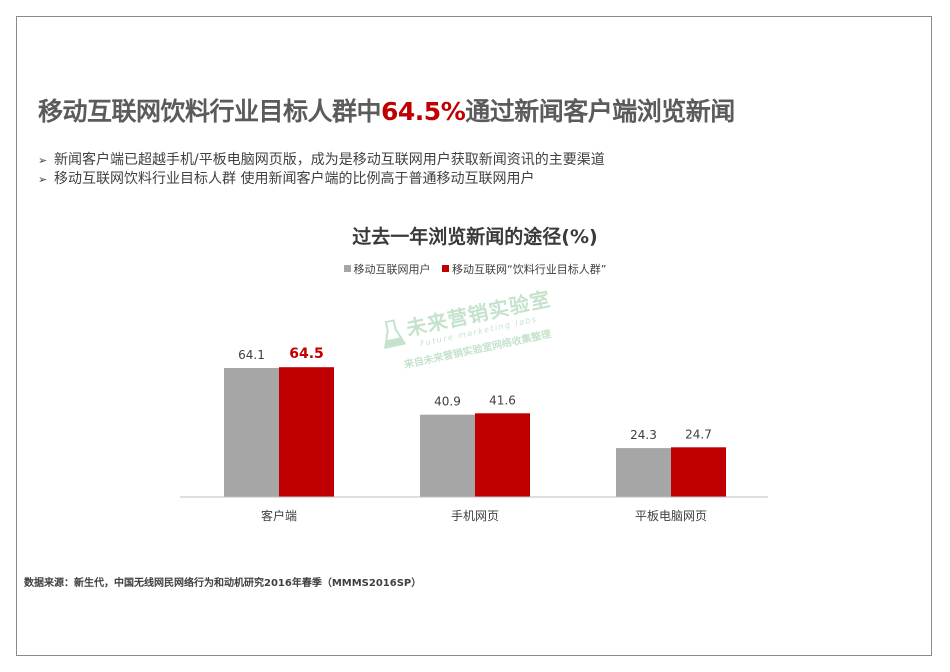 This screenshot has height=672, width=950. Describe the element at coordinates (395, 334) in the screenshot. I see `flask-icon` at that location.